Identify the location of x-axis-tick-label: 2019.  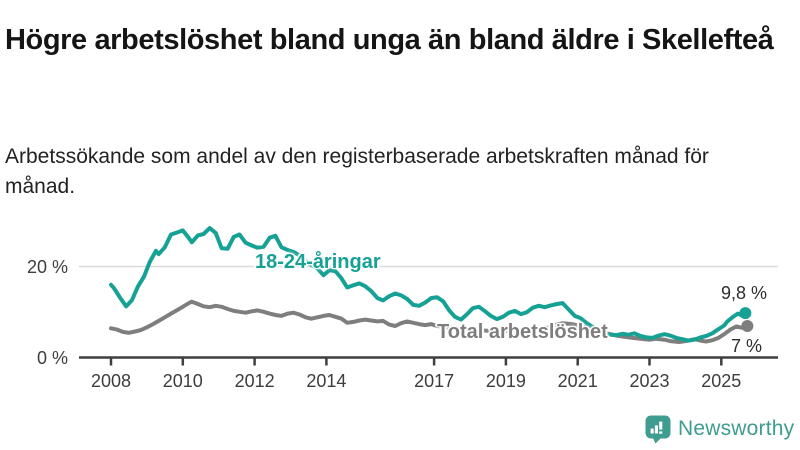
(505, 381).